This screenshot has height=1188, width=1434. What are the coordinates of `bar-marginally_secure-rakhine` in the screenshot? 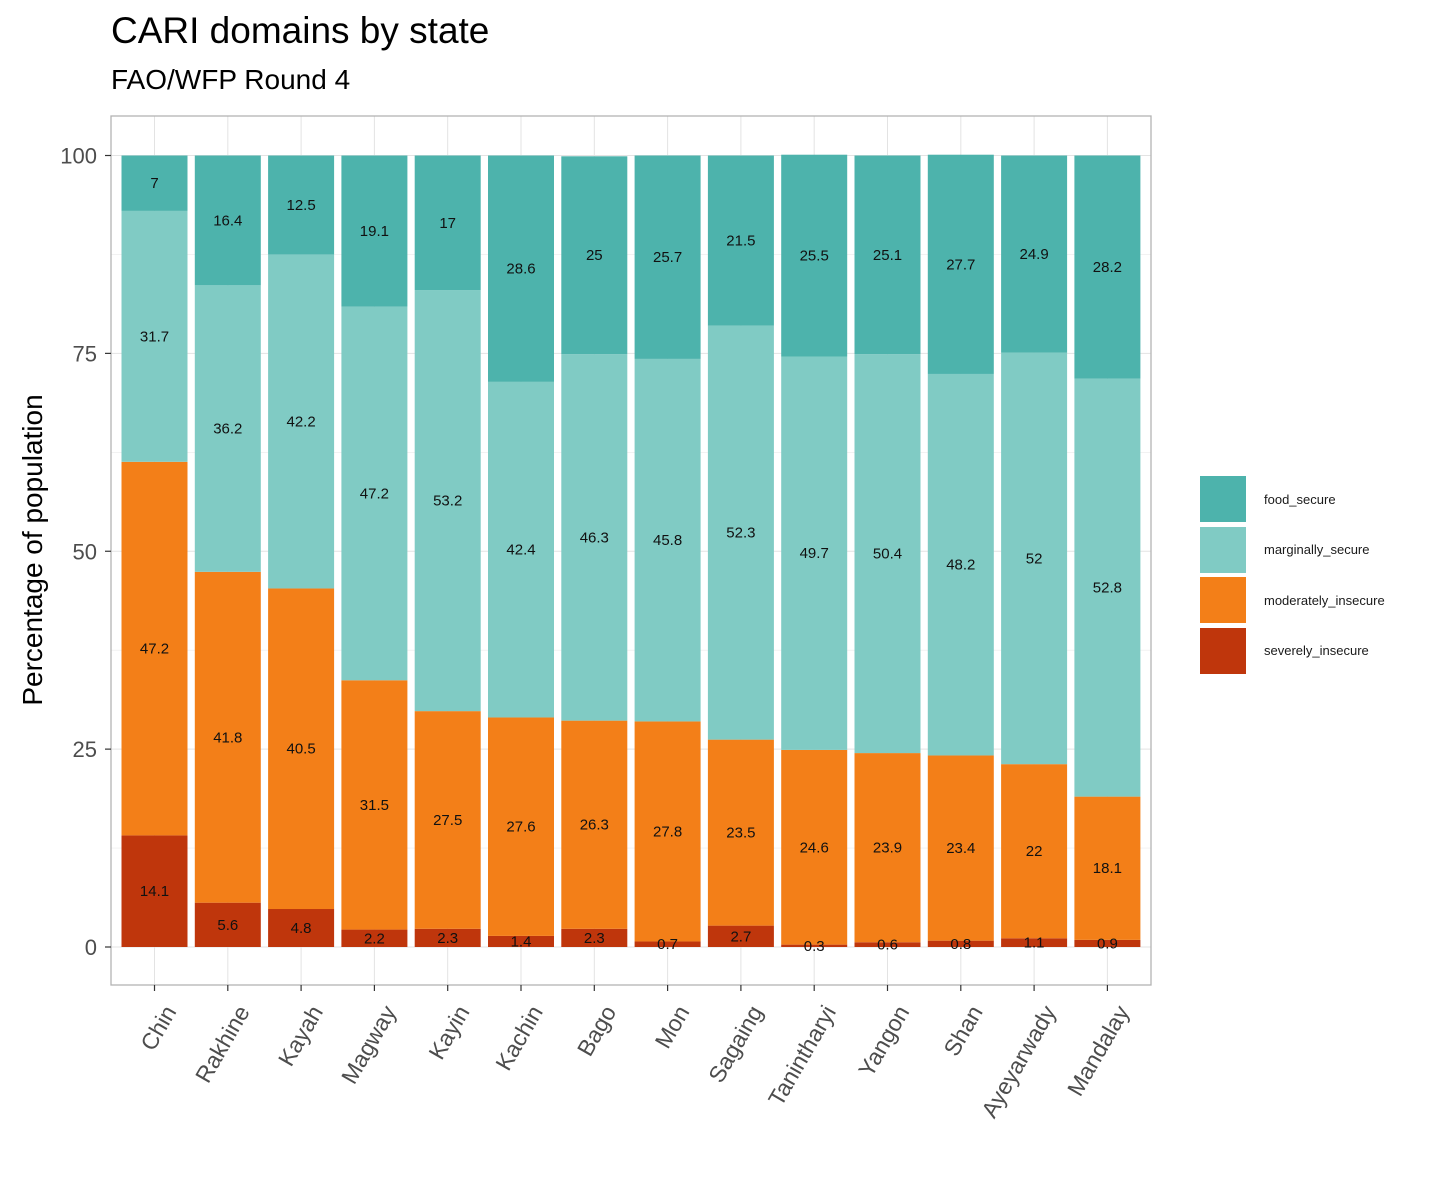 It's located at (227, 428).